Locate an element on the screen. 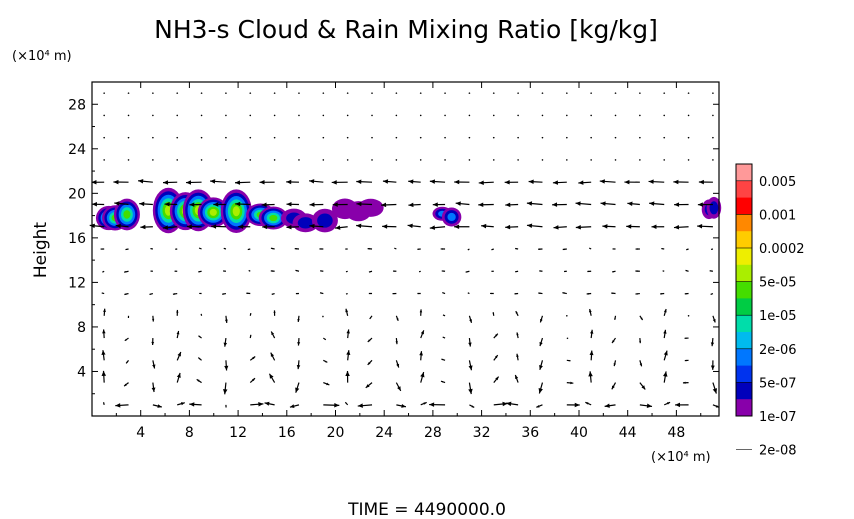 The height and width of the screenshot is (519, 854). legend-label: 2e-06 is located at coordinates (778, 350).